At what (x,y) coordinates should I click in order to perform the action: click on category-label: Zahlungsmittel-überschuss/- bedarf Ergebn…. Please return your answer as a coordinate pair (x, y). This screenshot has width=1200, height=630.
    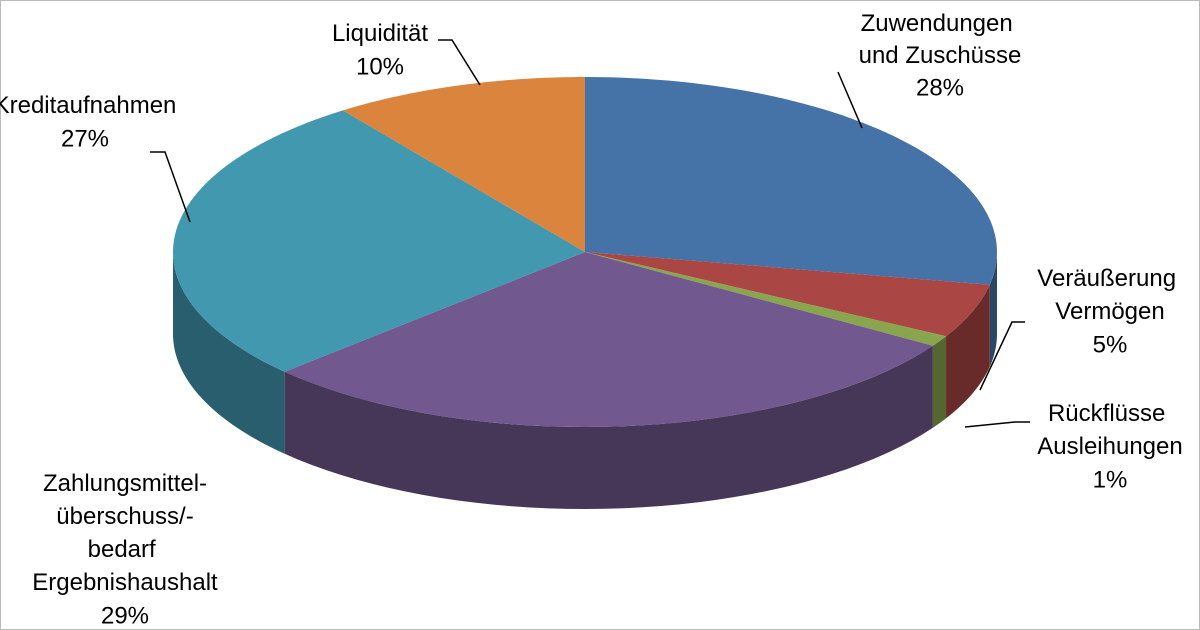
    Looking at the image, I should click on (125, 533).